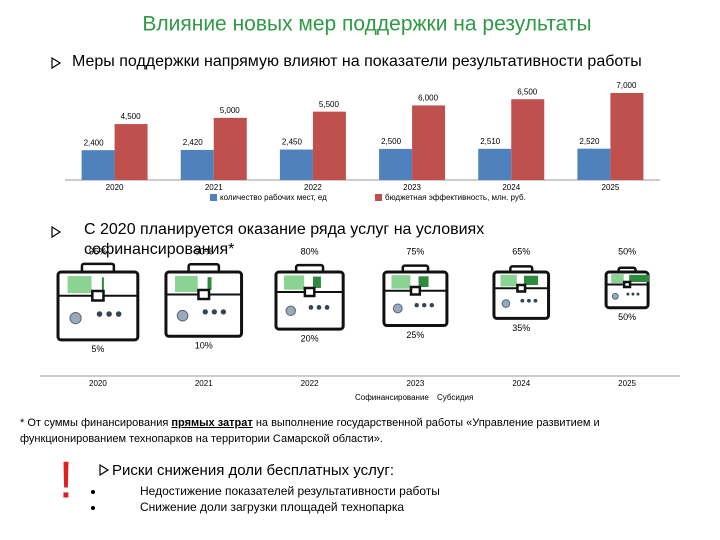 The width and height of the screenshot is (720, 540). I want to click on value-label: 5%, so click(97, 349).